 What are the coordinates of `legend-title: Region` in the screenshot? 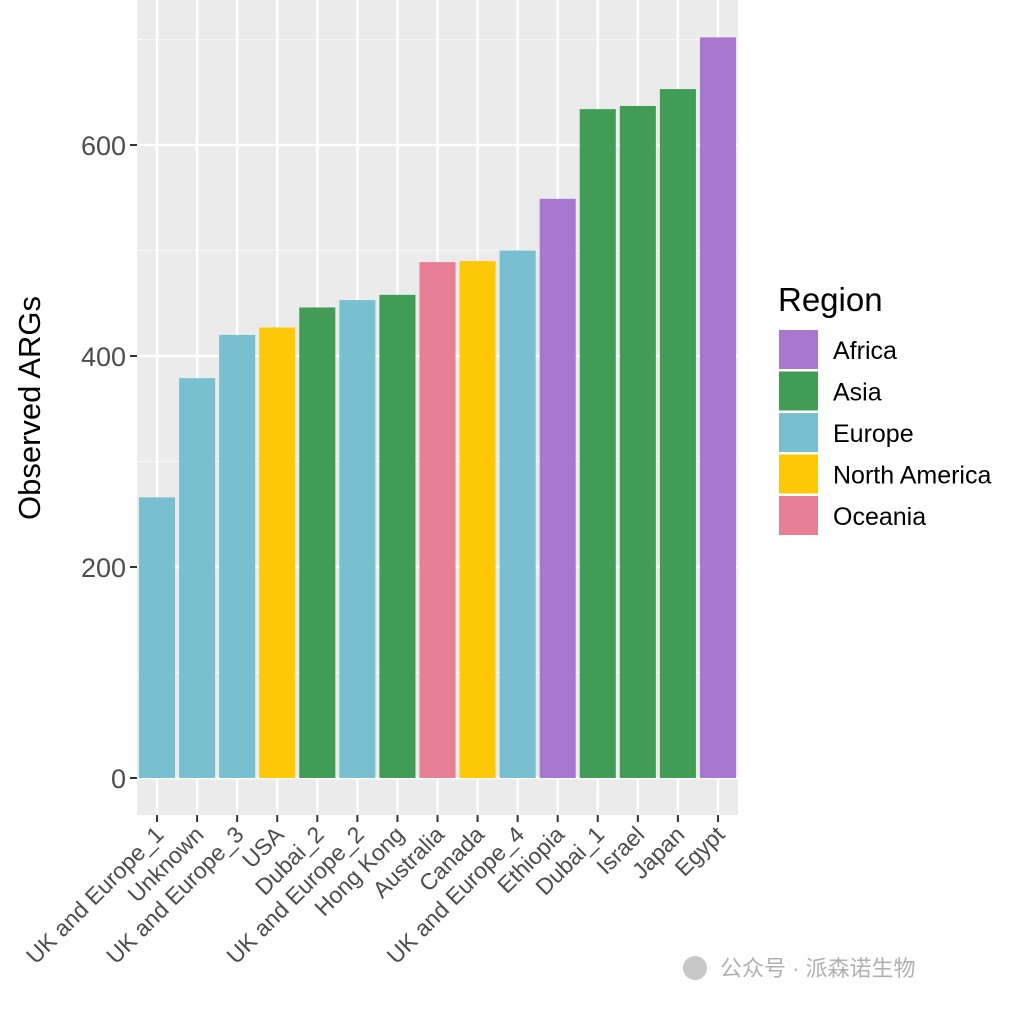 It's located at (830, 299).